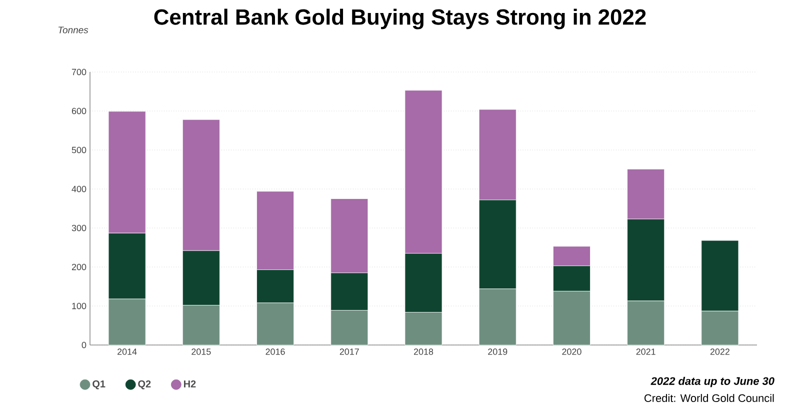  What do you see at coordinates (190, 384) in the screenshot?
I see `legend-label: H2` at bounding box center [190, 384].